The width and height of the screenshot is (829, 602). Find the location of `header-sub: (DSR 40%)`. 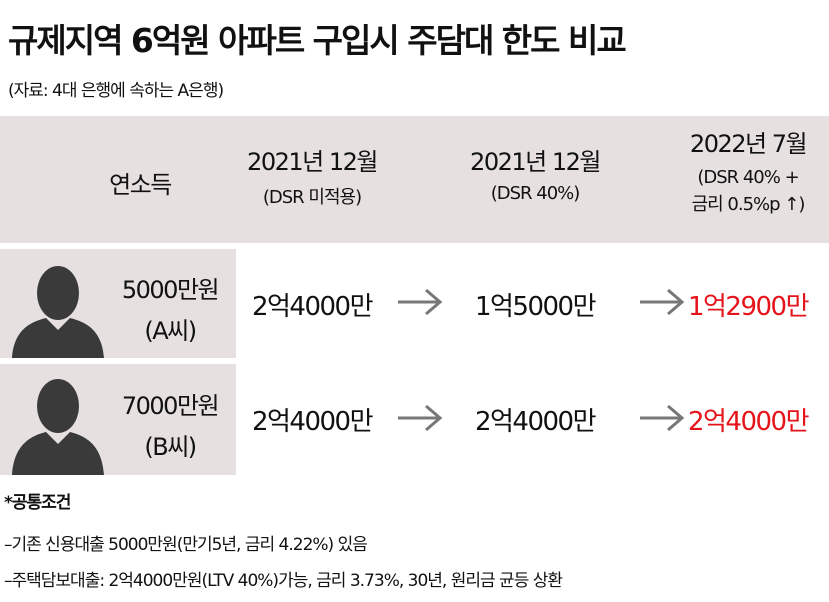

header-sub: (DSR 40%) is located at coordinates (535, 193).